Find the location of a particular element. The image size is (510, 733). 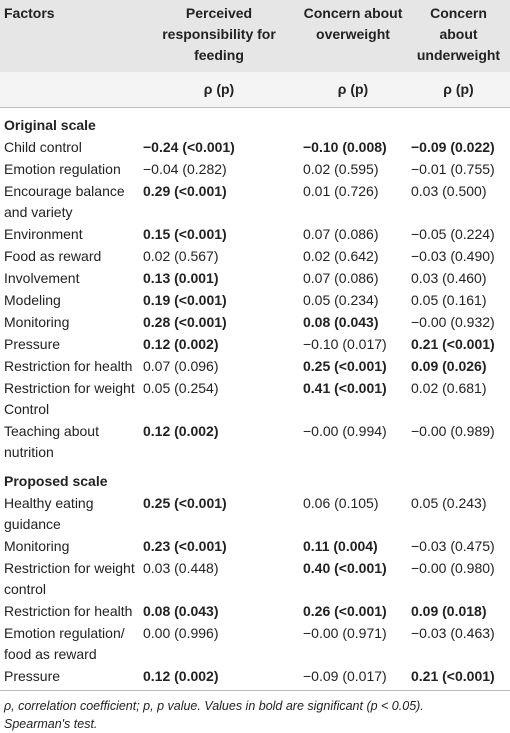

section-row: Original scale is located at coordinates (255, 122).